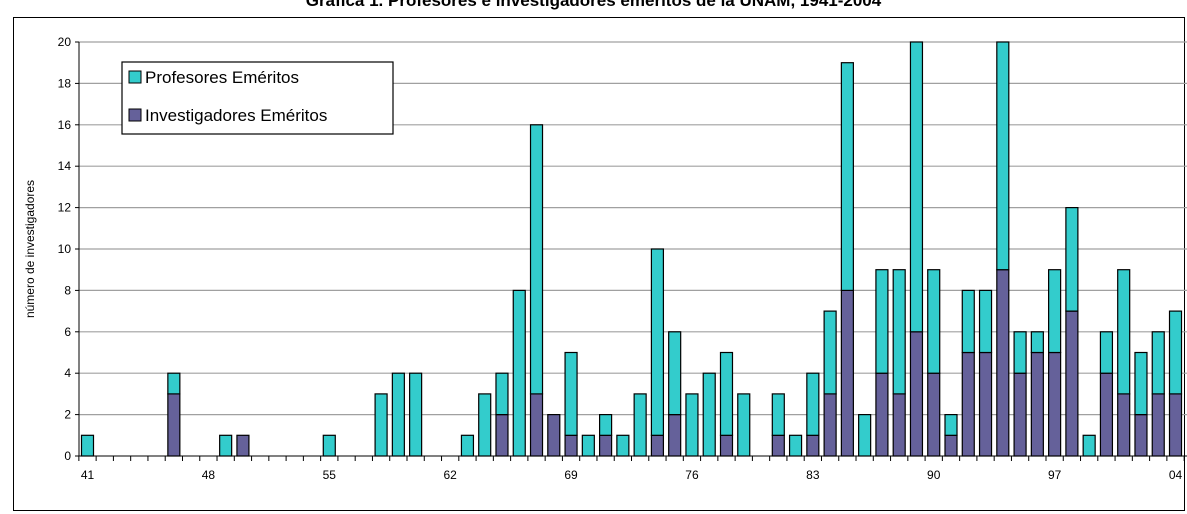  I want to click on bar-investigadores-1950, so click(243, 445).